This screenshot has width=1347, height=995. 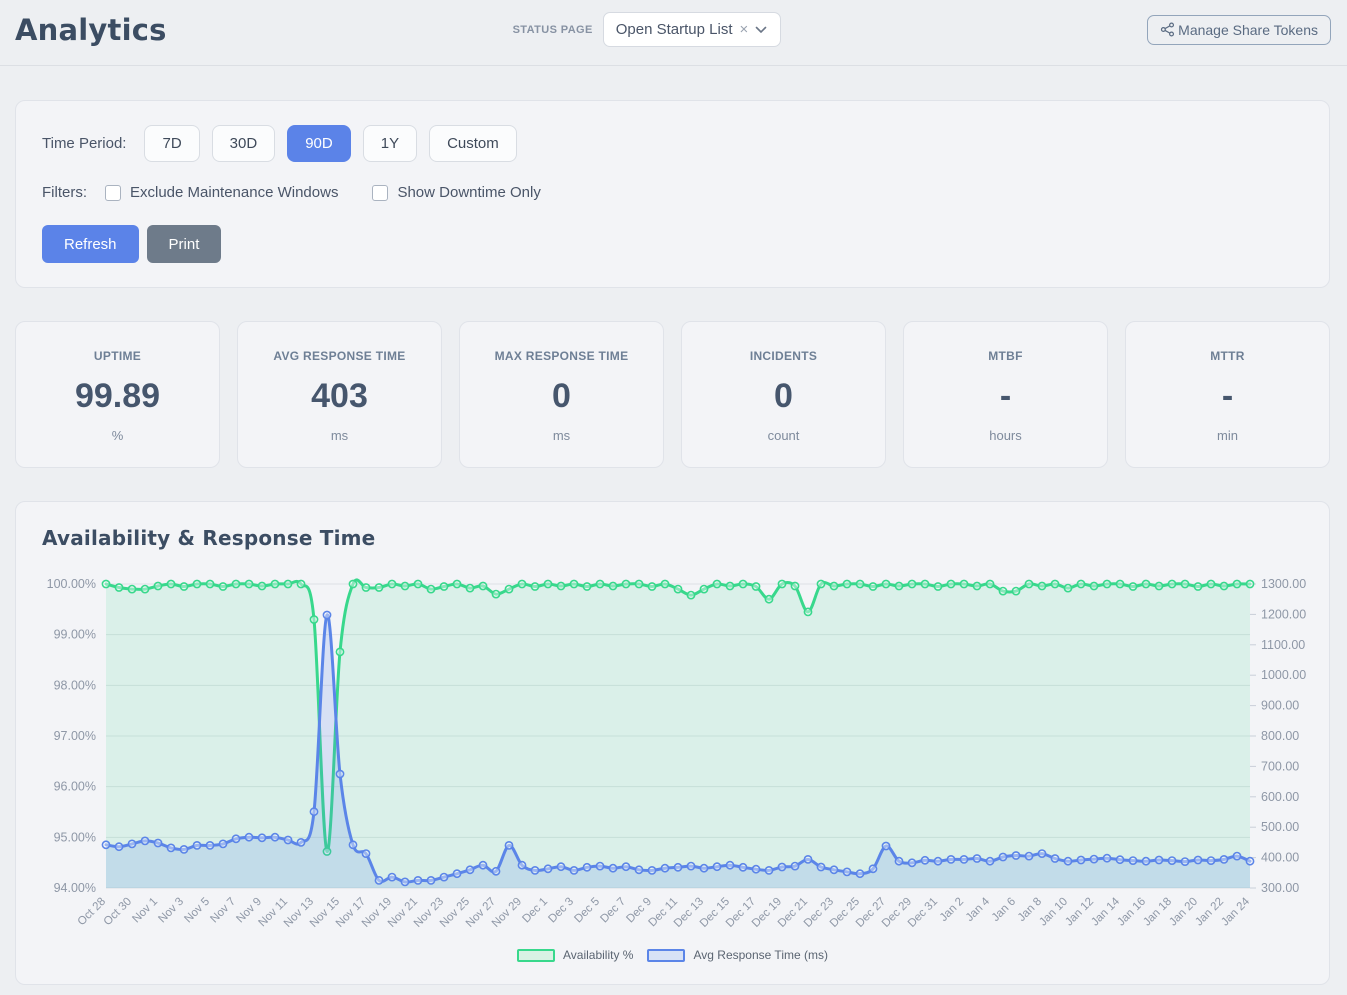 I want to click on svg-text: Dec 31, so click(x=923, y=913).